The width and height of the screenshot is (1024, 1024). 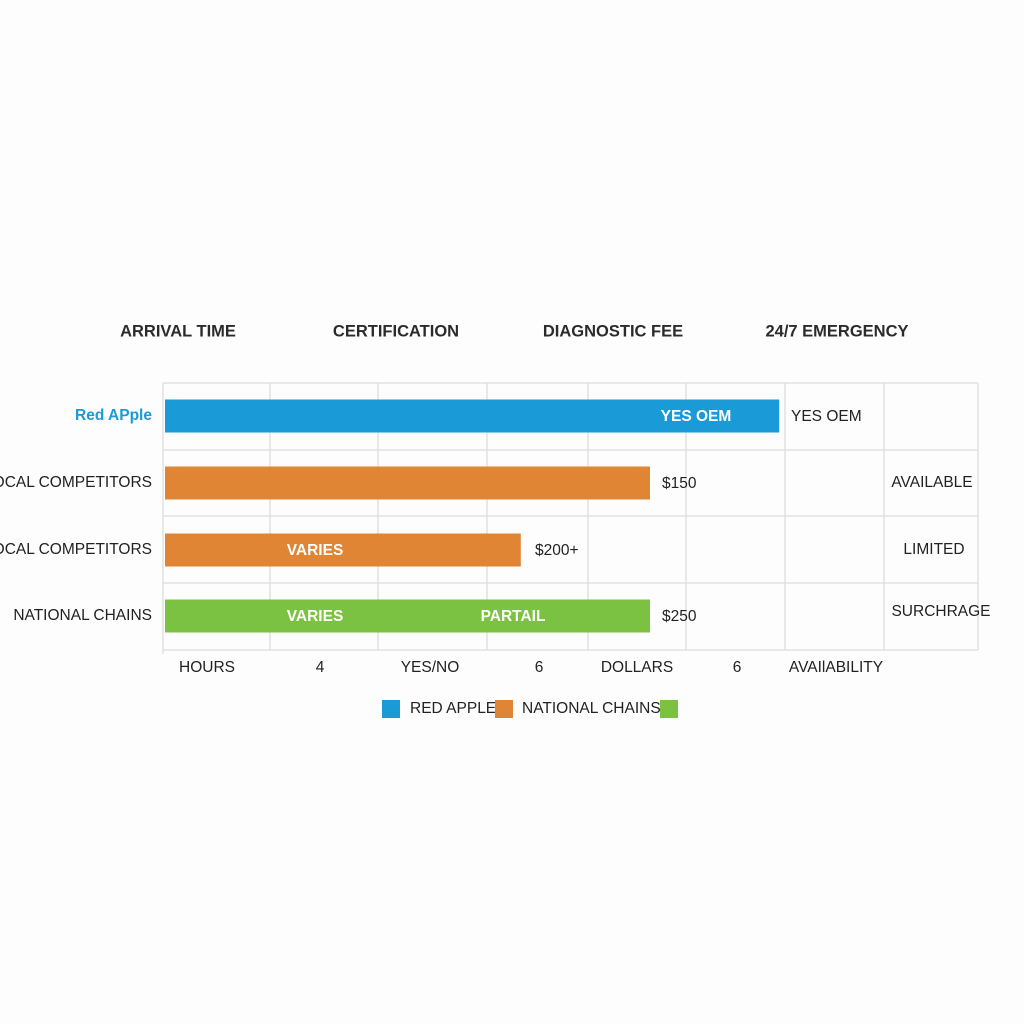 What do you see at coordinates (82, 615) in the screenshot?
I see `category-label: NATIONAL CHAINS` at bounding box center [82, 615].